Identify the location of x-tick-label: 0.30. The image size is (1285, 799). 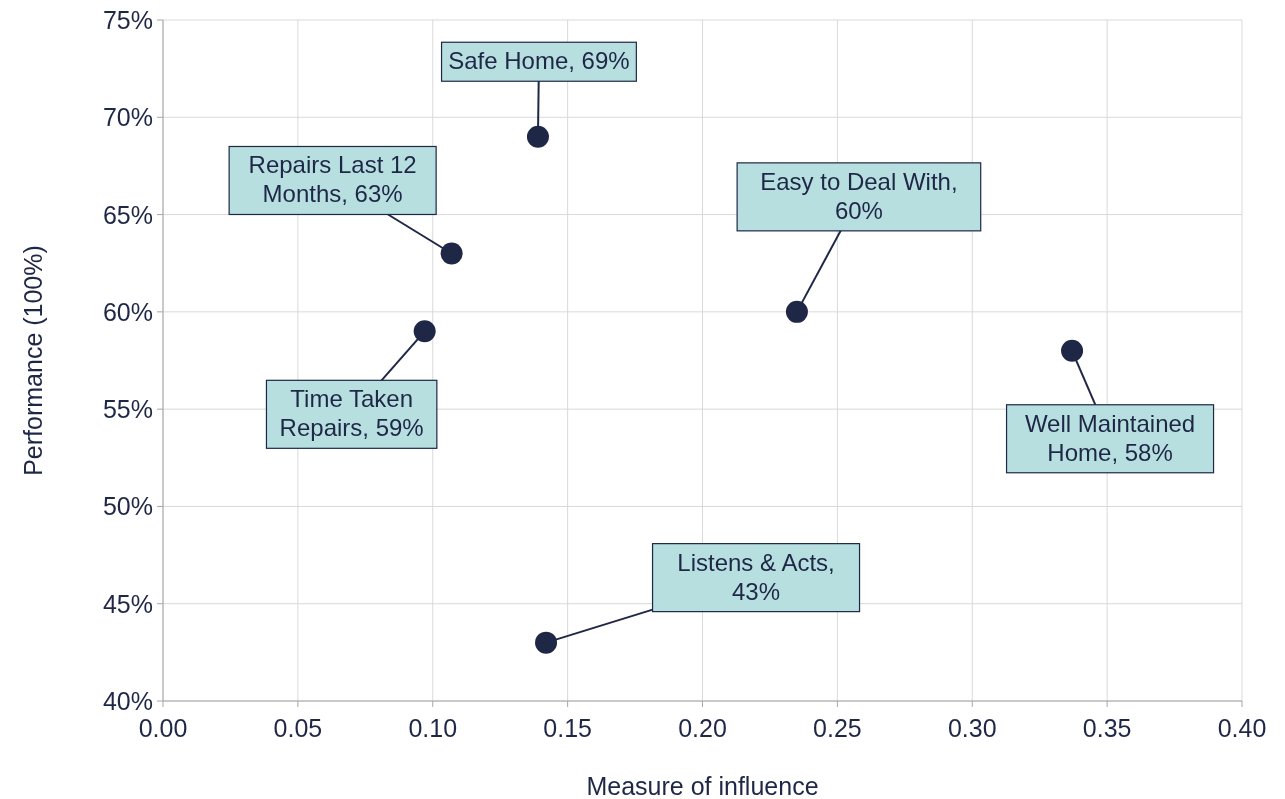
(972, 728).